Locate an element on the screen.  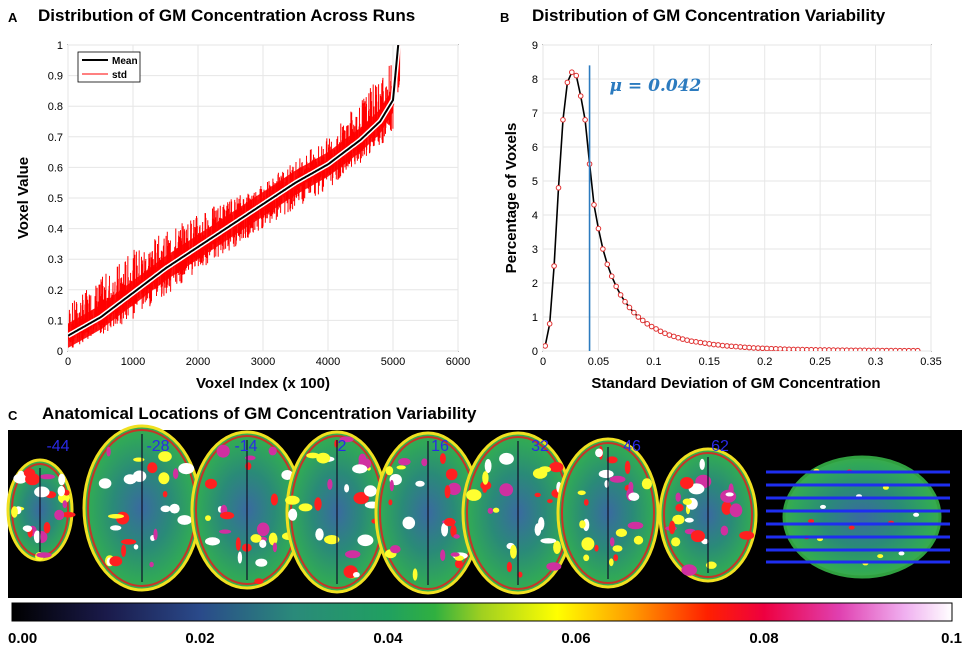
legend-std-label: std is located at coordinates (119, 75).